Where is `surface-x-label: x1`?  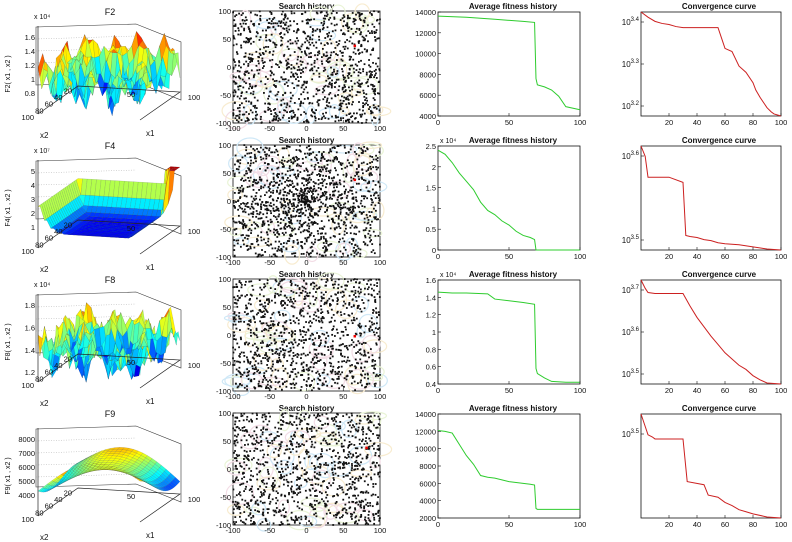 surface-x-label: x1 is located at coordinates (150, 133).